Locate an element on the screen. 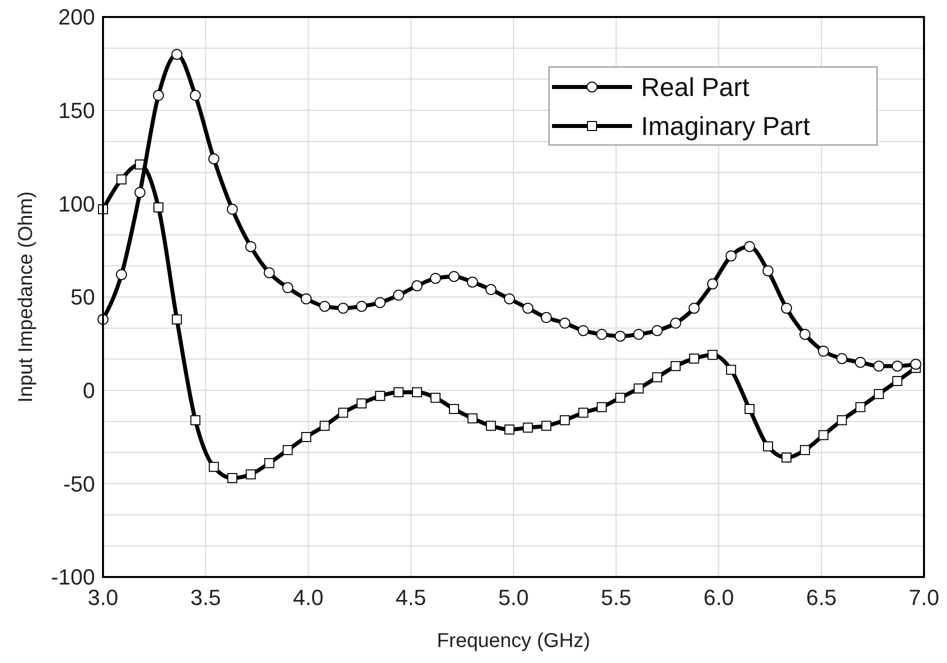 This screenshot has width=947, height=663. y-tick-label: 0 is located at coordinates (88, 391).